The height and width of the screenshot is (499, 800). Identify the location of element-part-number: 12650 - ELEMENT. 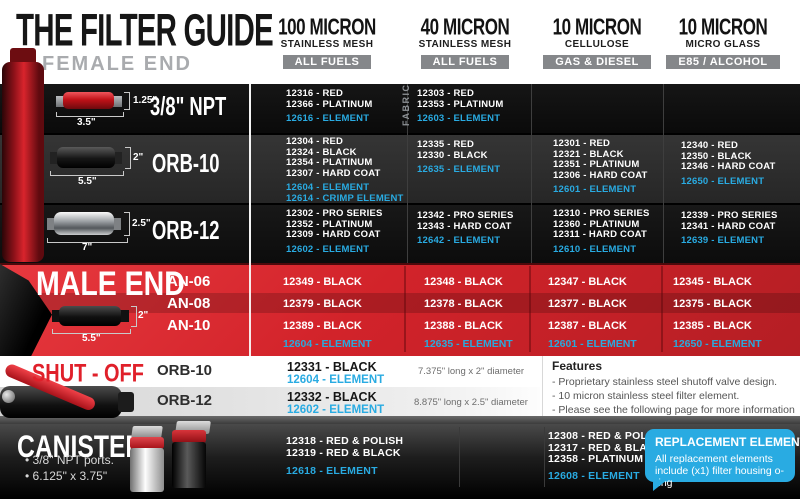
(723, 181).